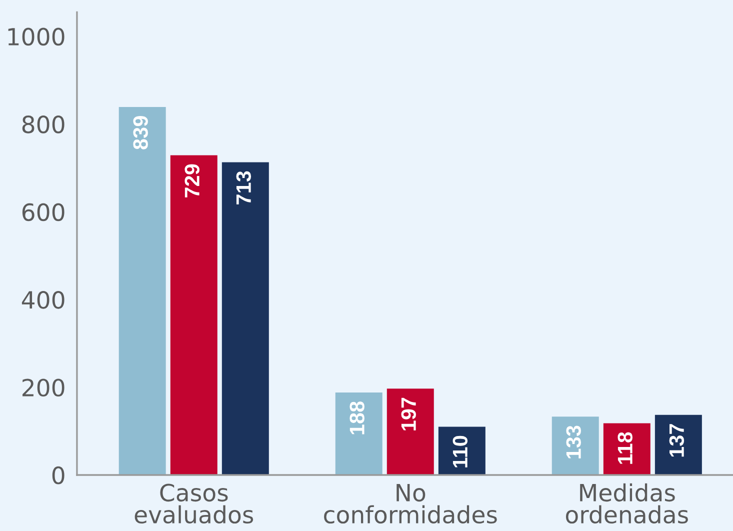  I want to click on y-tick-label: 400, so click(43, 299).